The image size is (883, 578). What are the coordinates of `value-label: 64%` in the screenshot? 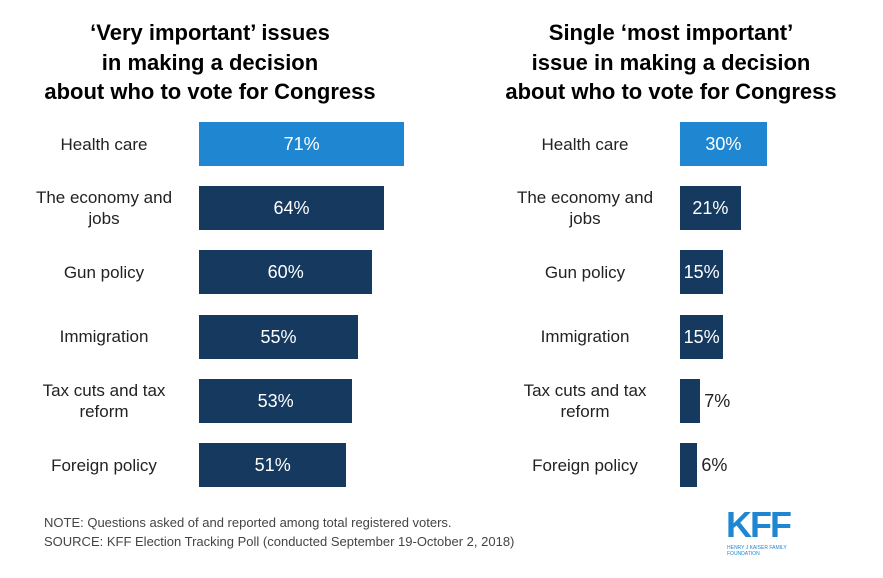 It's located at (291, 208).